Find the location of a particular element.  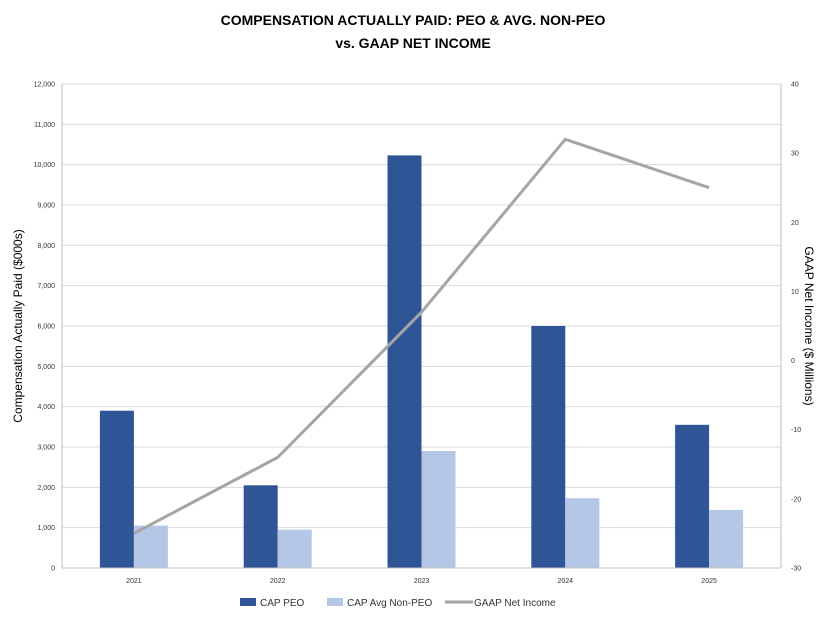

x-tick-label: 2025 is located at coordinates (709, 581).